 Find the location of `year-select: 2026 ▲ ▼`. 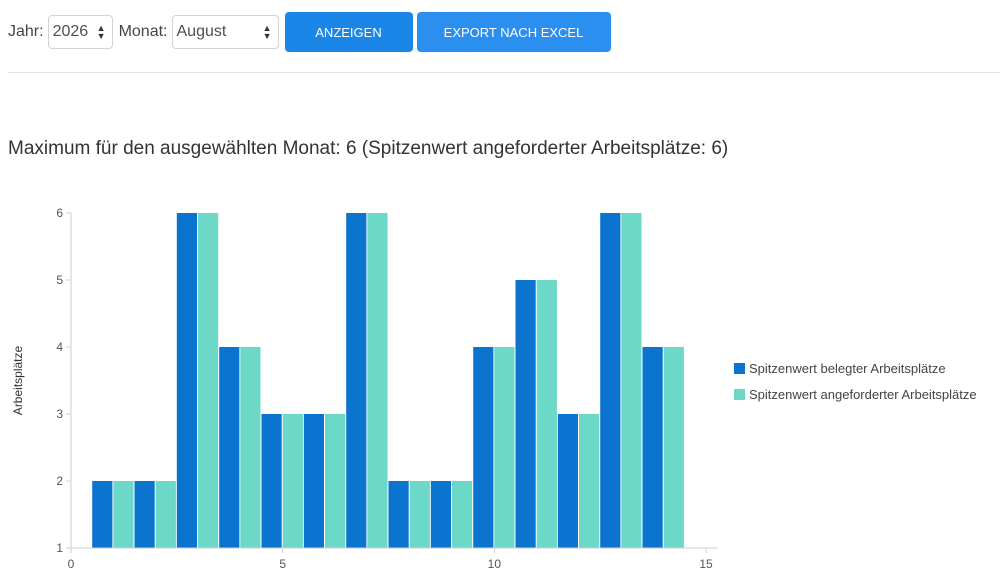

year-select: 2026 ▲ ▼ is located at coordinates (80, 32).